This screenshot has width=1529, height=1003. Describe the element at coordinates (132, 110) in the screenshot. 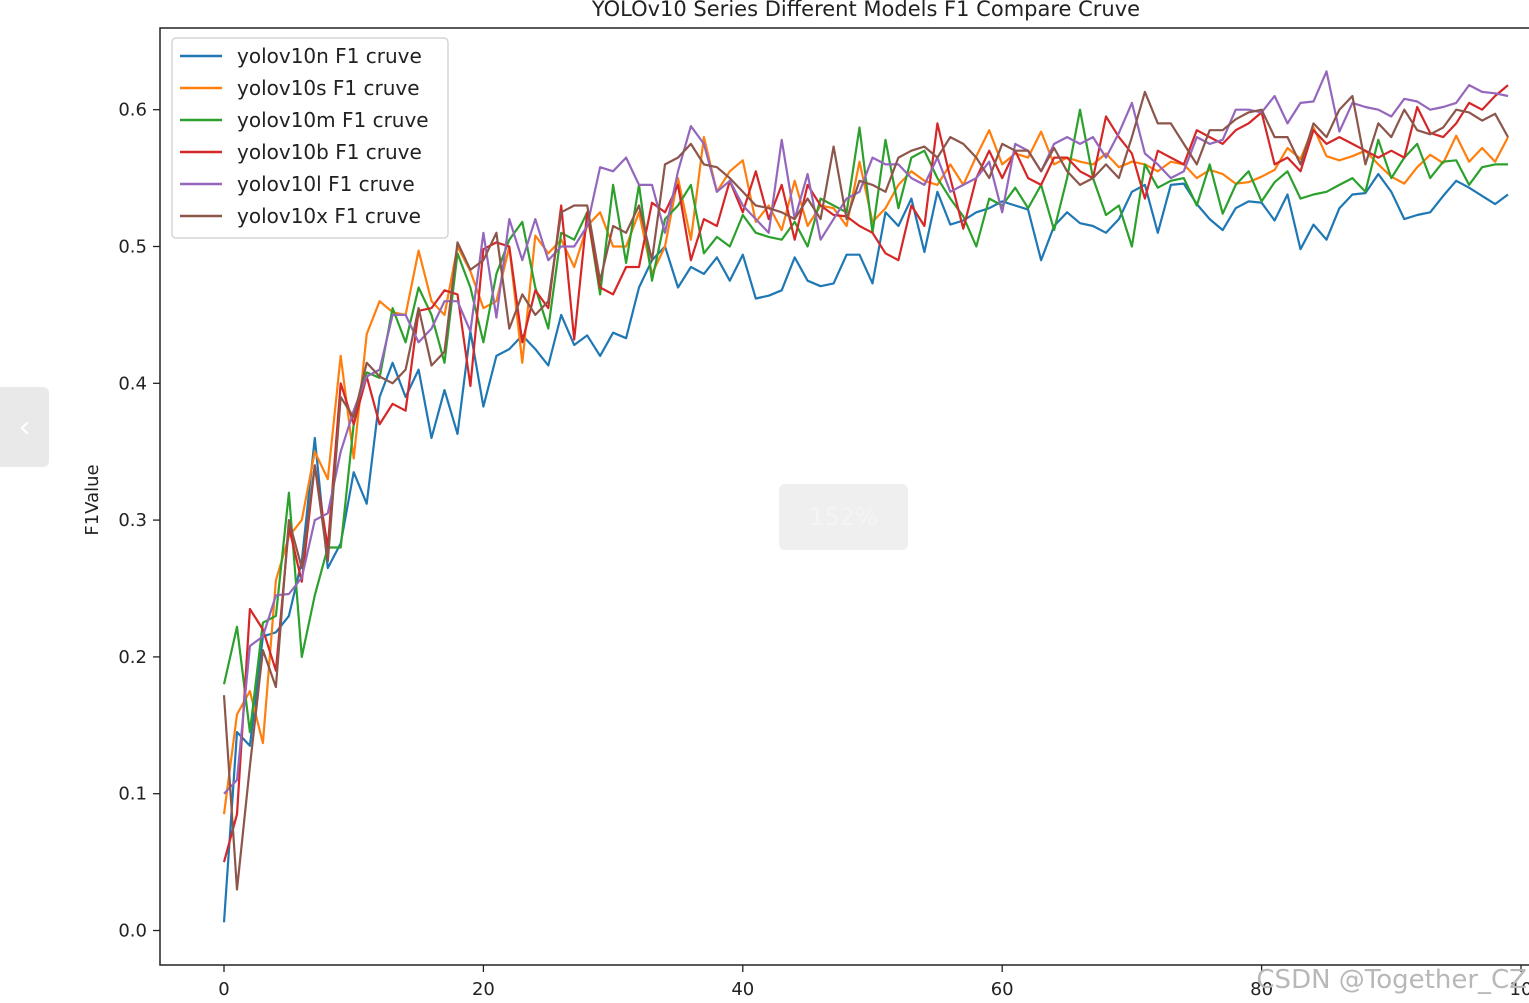

I see `y-tick-label: 0.6` at that location.